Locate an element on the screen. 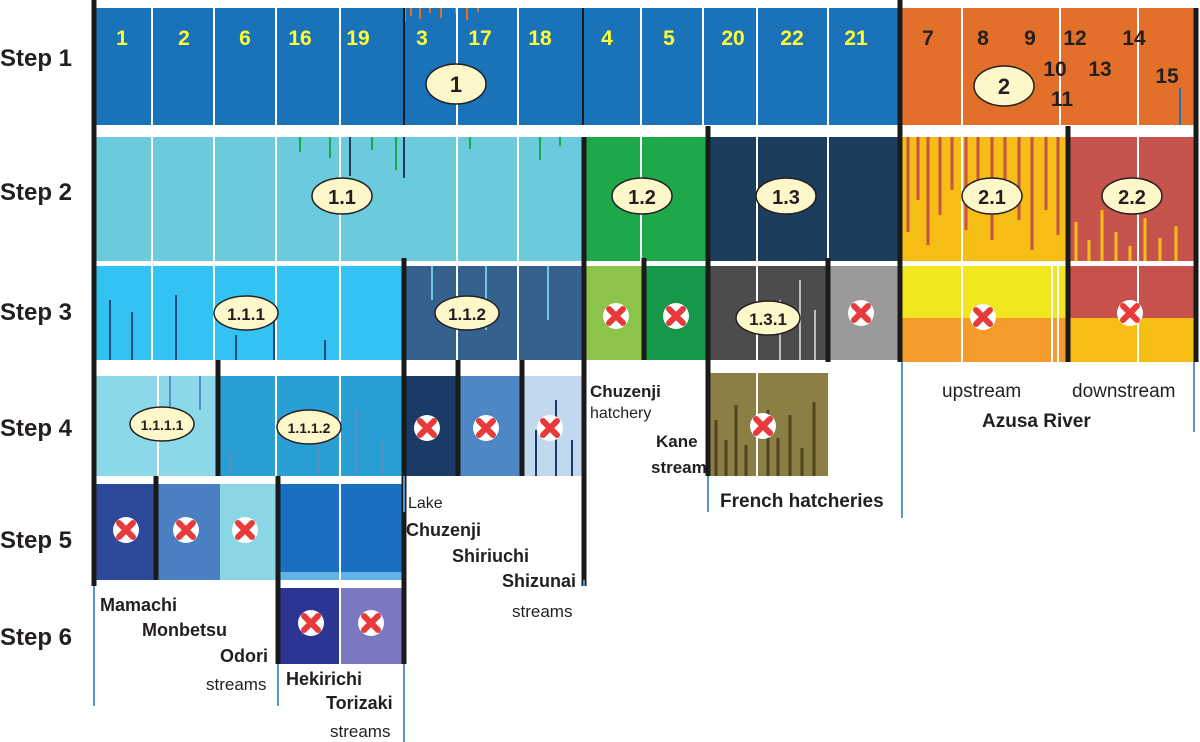  population-number: 14 is located at coordinates (1134, 38).